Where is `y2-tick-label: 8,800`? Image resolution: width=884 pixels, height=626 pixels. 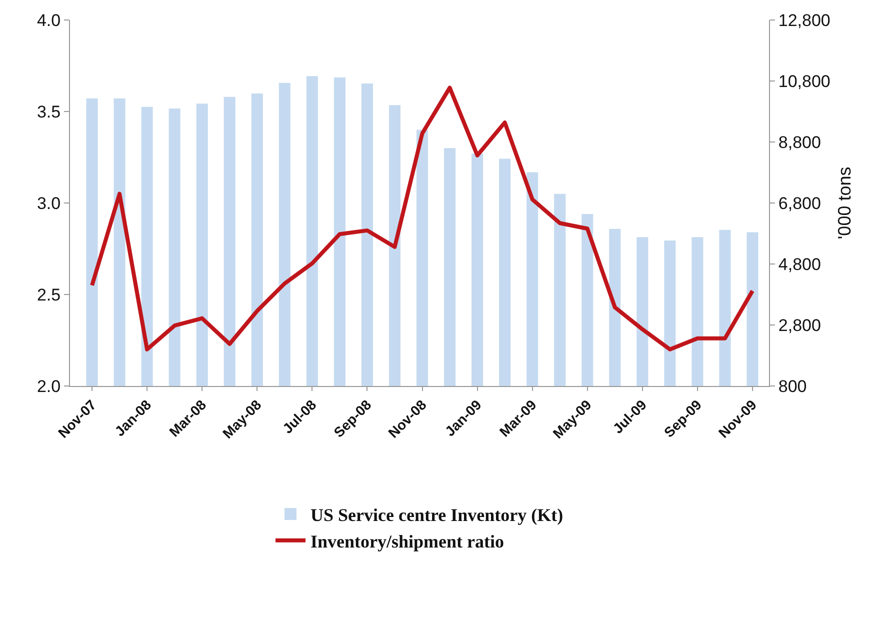 y2-tick-label: 8,800 is located at coordinates (799, 142).